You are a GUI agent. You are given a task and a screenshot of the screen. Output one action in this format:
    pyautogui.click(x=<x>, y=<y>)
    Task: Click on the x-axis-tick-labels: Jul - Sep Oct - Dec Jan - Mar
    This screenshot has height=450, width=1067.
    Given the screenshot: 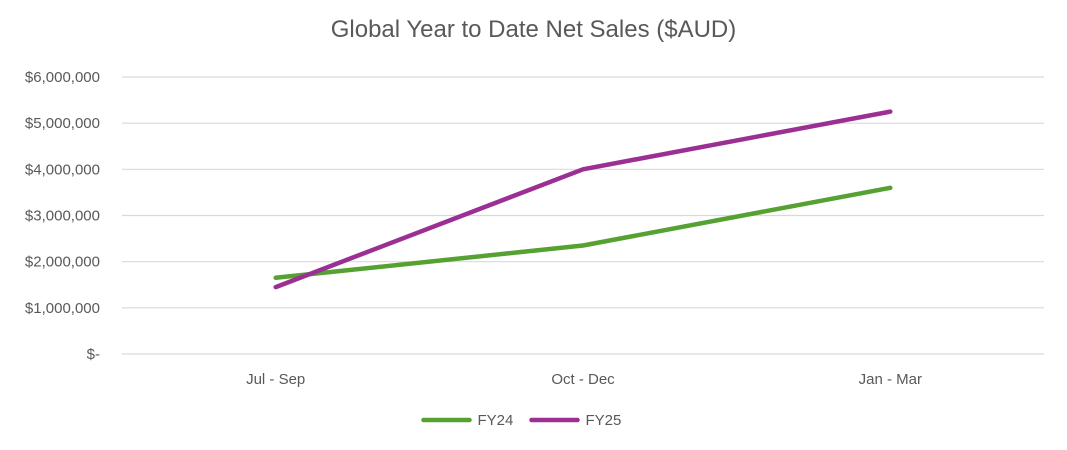 What is the action you would take?
    pyautogui.click(x=584, y=379)
    